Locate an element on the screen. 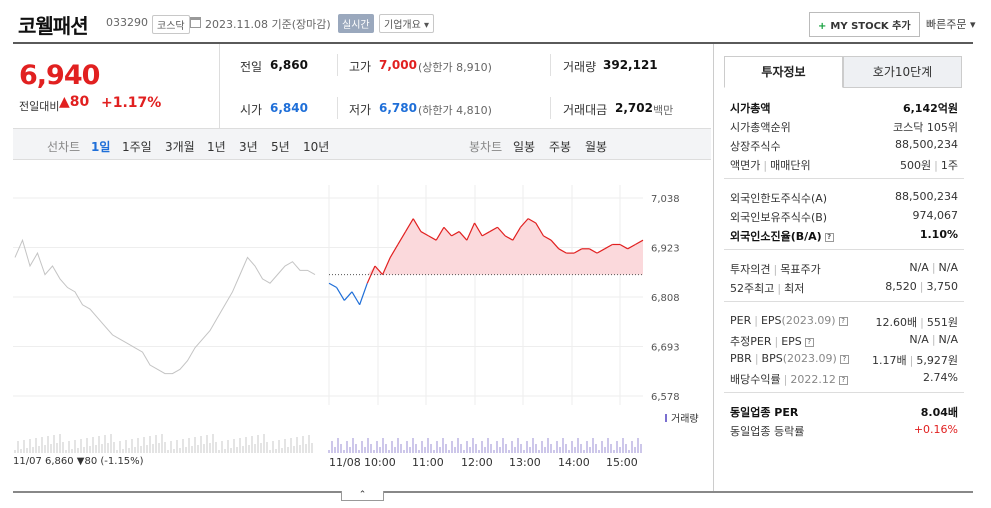 The width and height of the screenshot is (991, 508). volume-legend-swatch is located at coordinates (666, 418).